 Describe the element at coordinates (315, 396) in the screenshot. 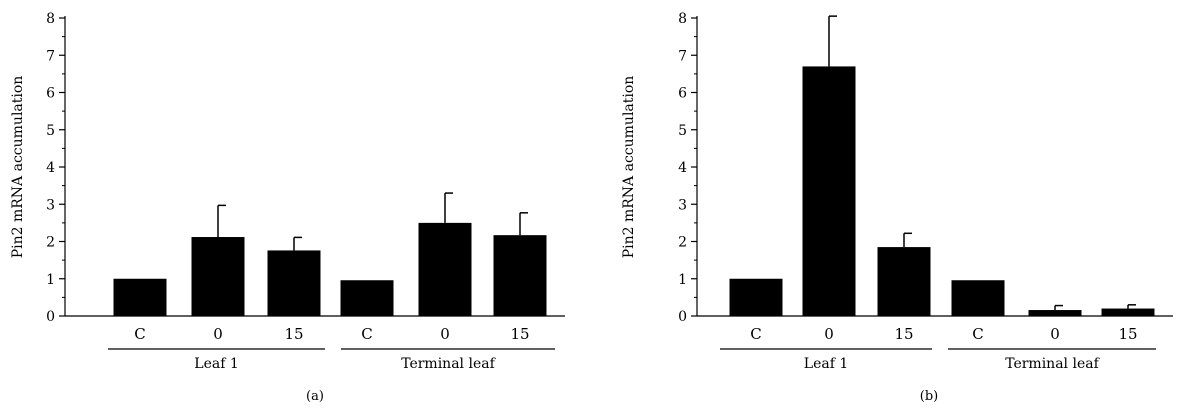

I see `panel-label: (a)` at that location.